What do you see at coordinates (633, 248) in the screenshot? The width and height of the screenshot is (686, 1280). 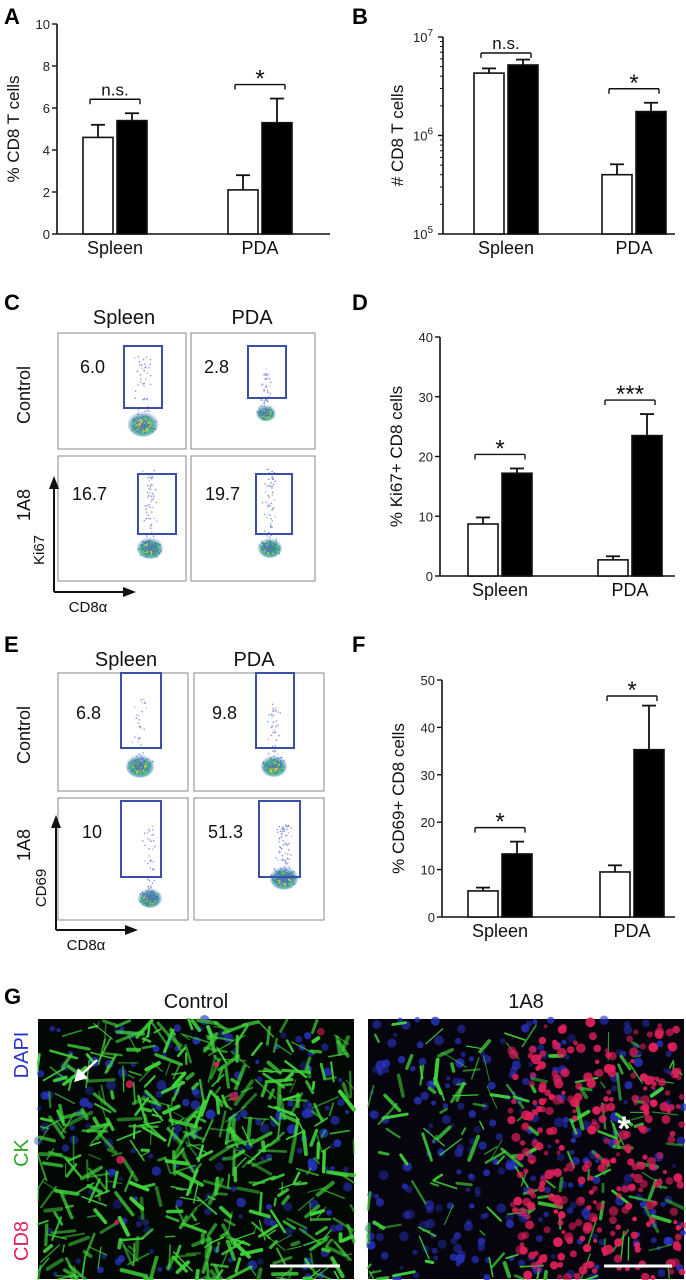 I see `category-label: PDA` at bounding box center [633, 248].